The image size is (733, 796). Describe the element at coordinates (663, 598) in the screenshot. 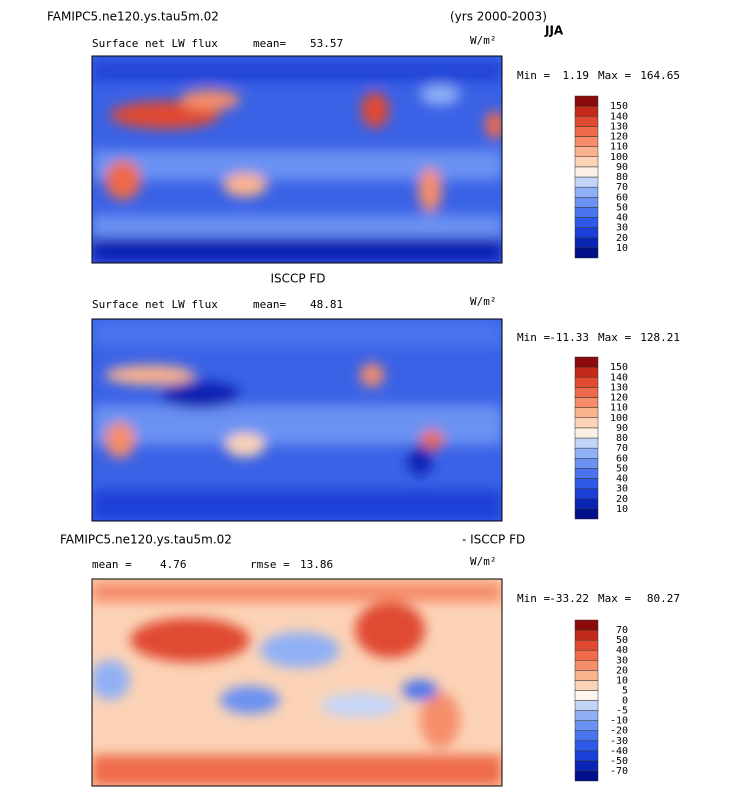

I see `max-value: 80.27` at that location.